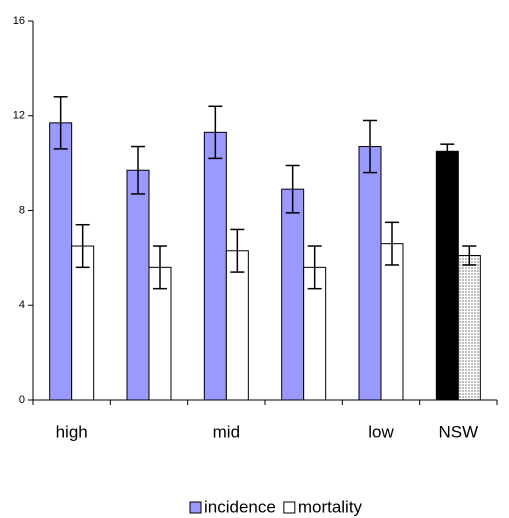 The height and width of the screenshot is (518, 509). I want to click on y-tick-label: 16, so click(19, 21).